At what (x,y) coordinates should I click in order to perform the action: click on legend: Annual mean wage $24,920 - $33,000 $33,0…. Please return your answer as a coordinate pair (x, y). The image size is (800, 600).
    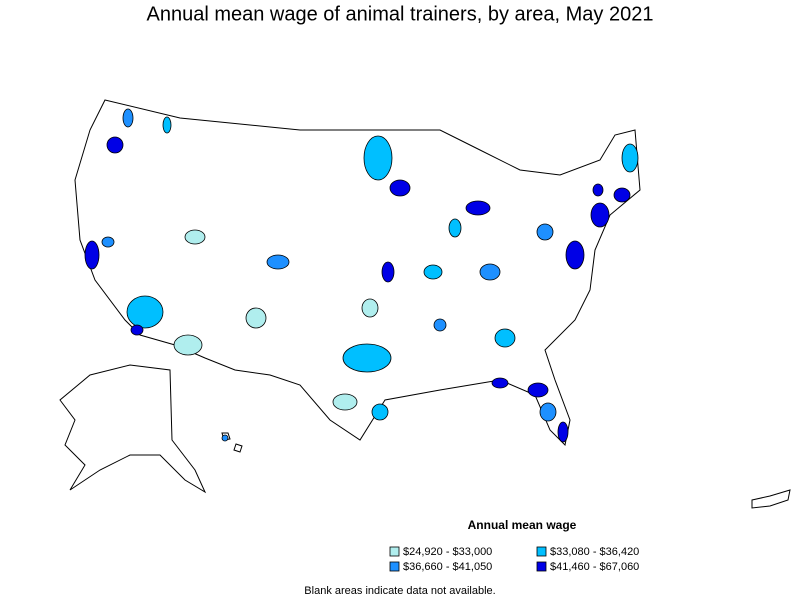
    Looking at the image, I should click on (514, 545).